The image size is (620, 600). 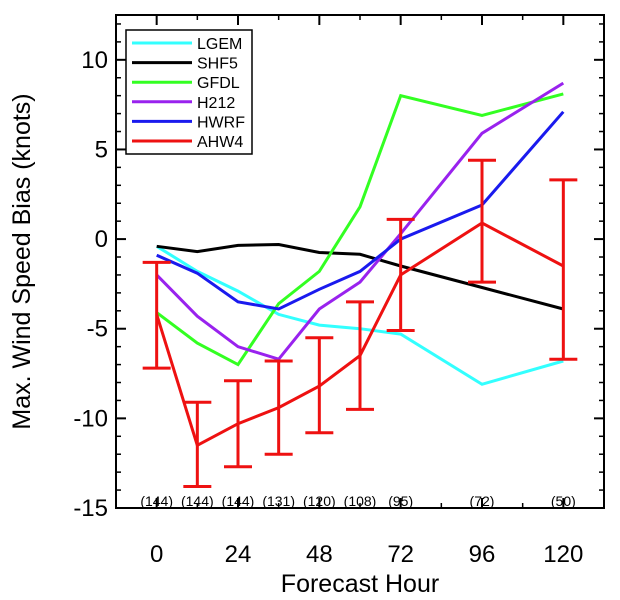 I want to click on x-tick-label: 24, so click(x=238, y=554).